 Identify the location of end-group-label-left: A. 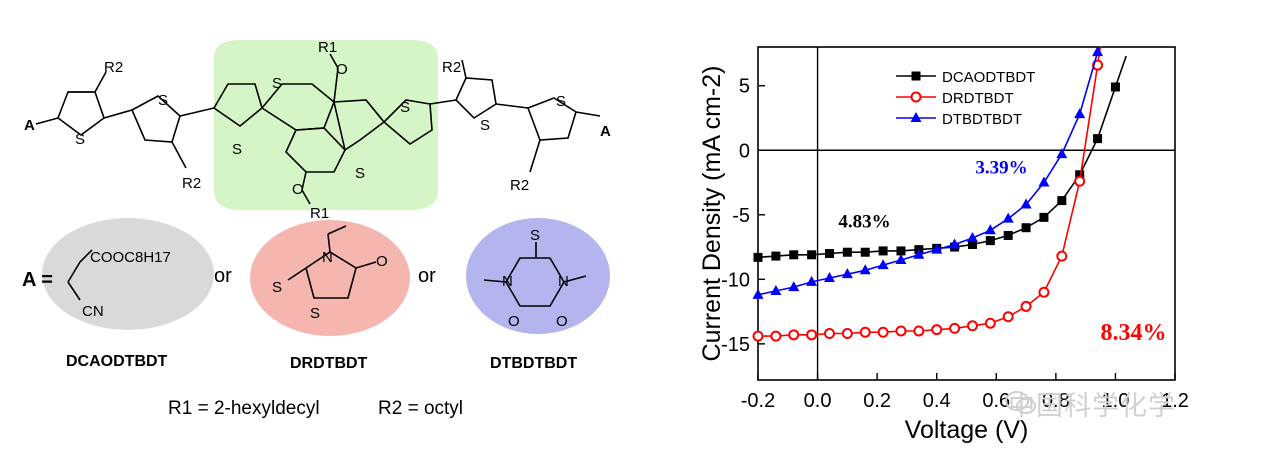
(29, 125).